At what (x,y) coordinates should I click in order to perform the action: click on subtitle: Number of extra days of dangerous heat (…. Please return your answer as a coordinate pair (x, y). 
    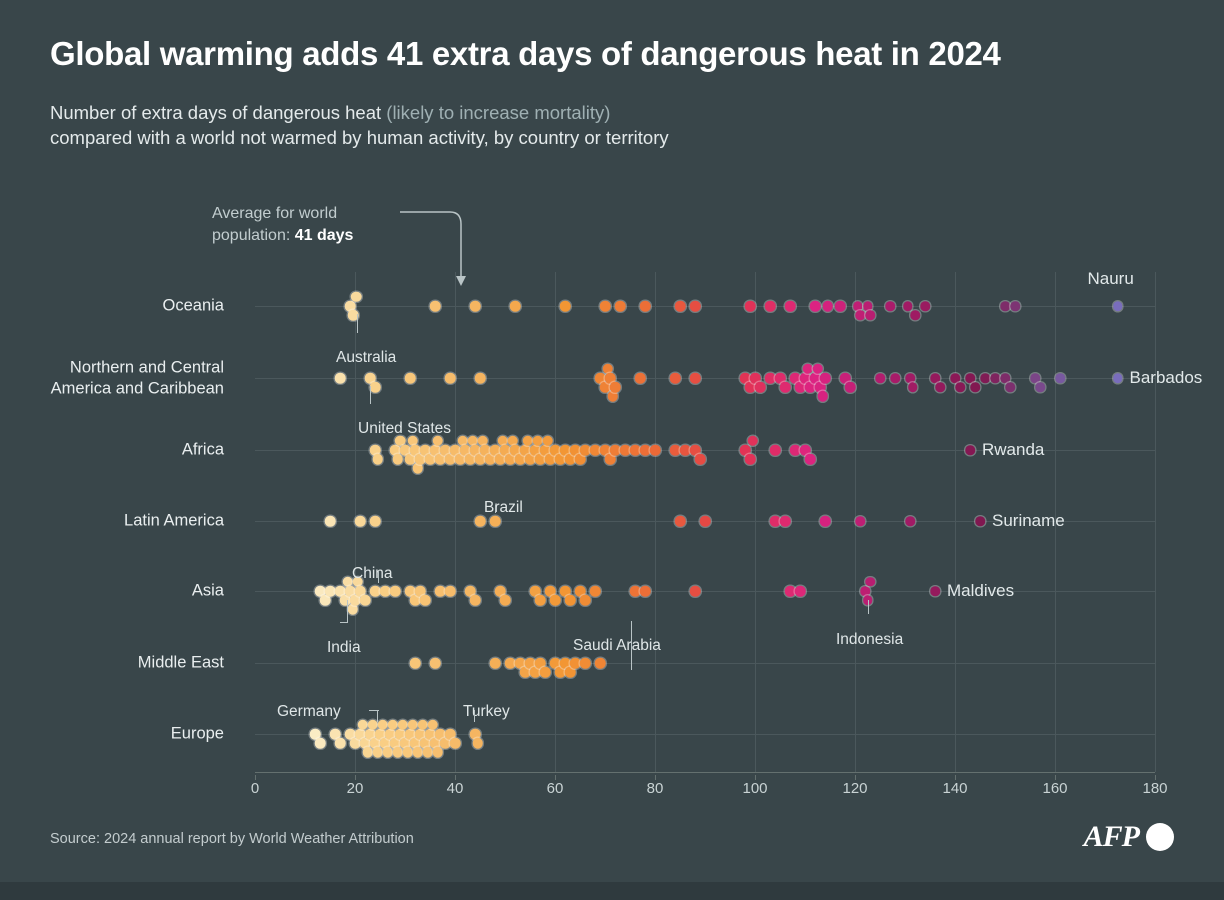
    Looking at the image, I should click on (550, 125).